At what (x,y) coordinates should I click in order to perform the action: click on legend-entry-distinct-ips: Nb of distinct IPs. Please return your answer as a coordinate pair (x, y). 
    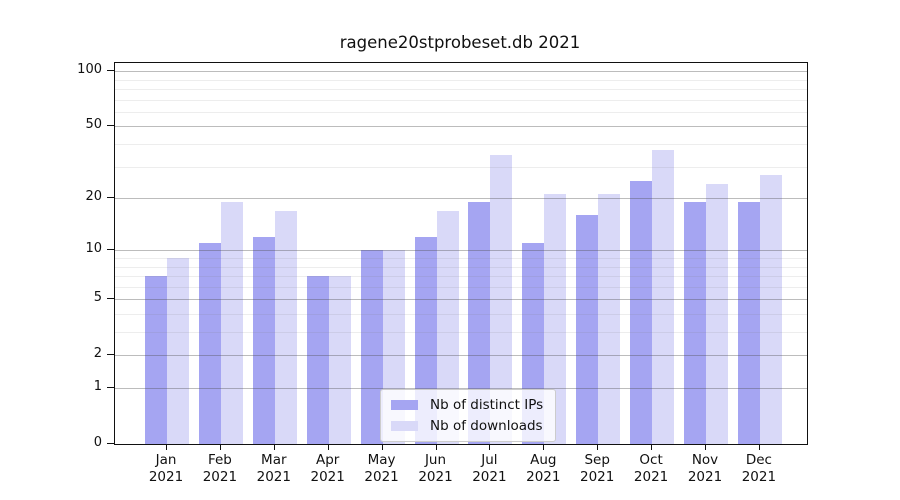
    Looking at the image, I should click on (467, 405).